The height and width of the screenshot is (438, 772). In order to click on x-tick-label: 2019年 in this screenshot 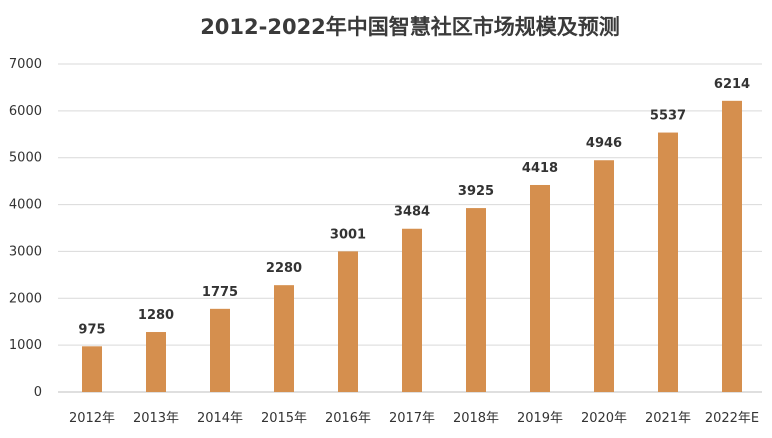, I will do `click(540, 418)`.